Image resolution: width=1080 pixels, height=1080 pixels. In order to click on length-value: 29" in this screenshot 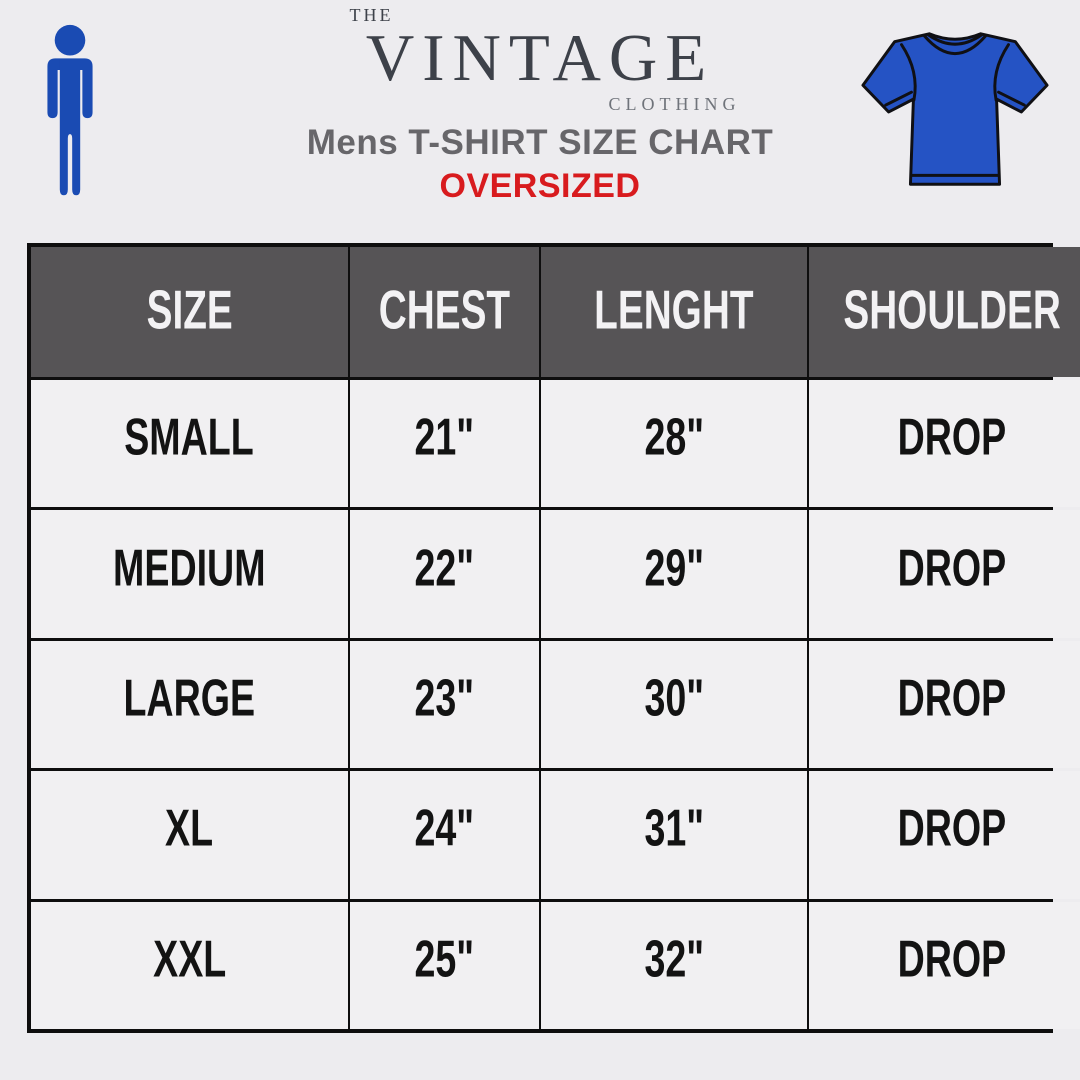, I will do `click(673, 567)`.